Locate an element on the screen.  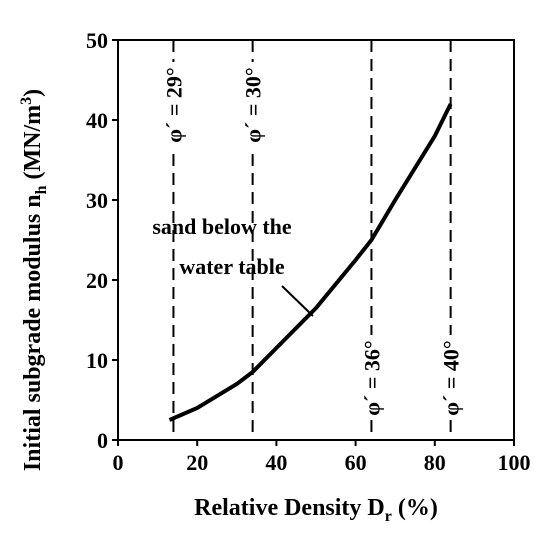
annotation: sand below the water table is located at coordinates (222, 246).